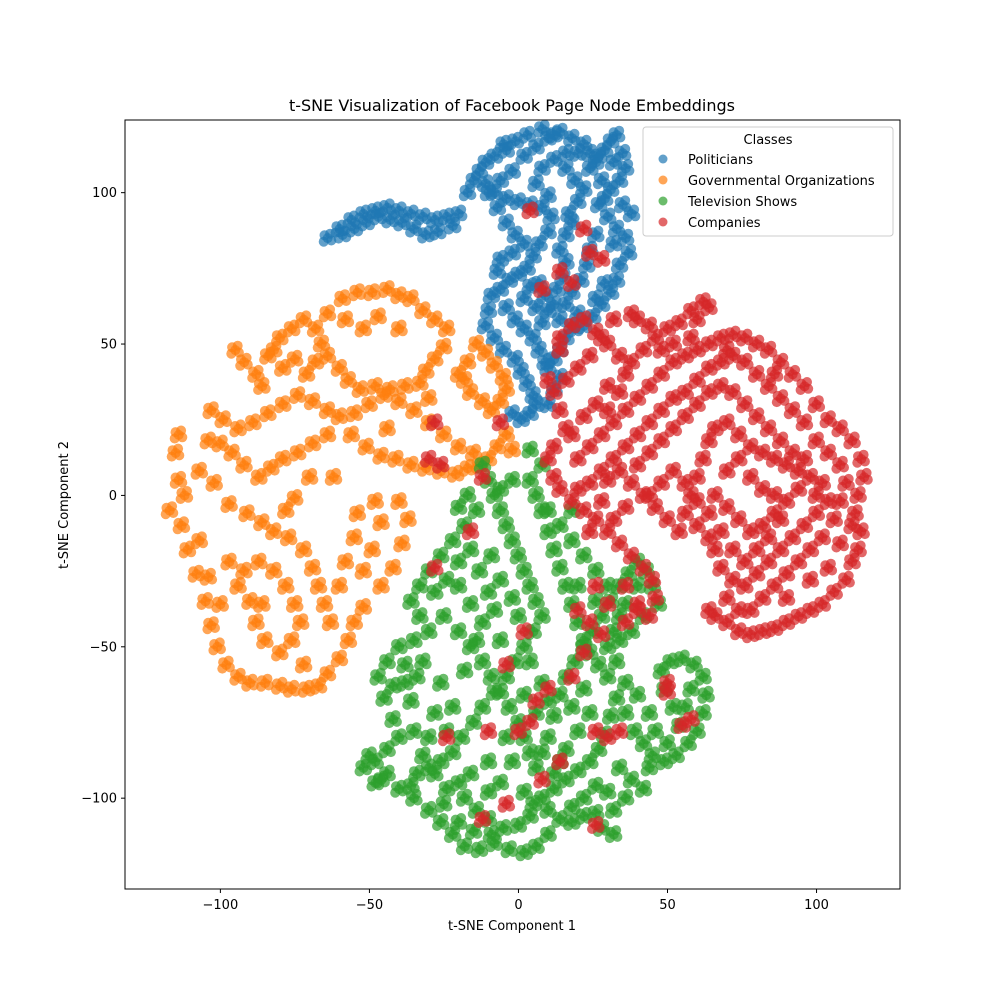  What do you see at coordinates (99, 799) in the screenshot?
I see `y-tick-label: −100` at bounding box center [99, 799].